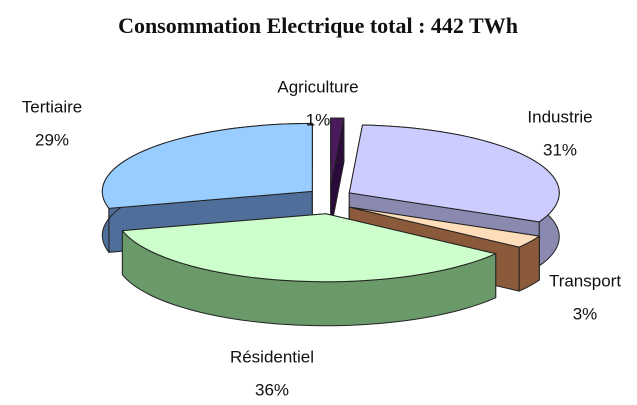  I want to click on slice-label: Résidentiel, so click(272, 356).